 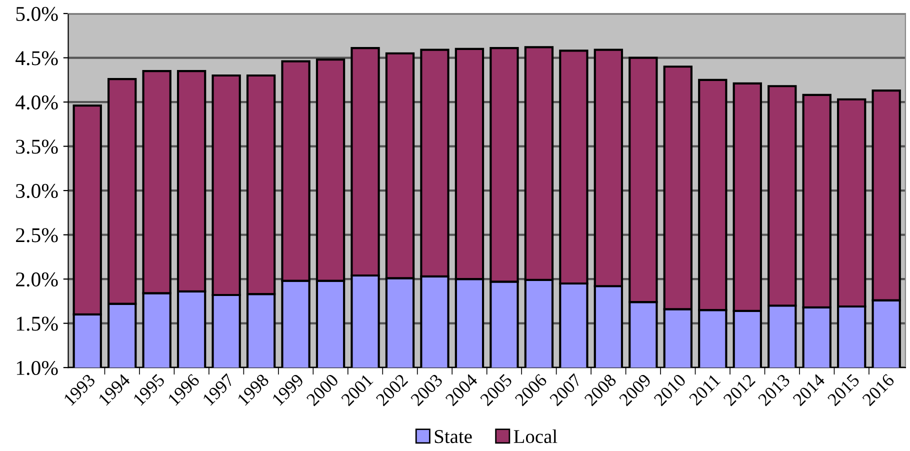 What do you see at coordinates (37, 235) in the screenshot?
I see `y-tick-label: 2.5%` at bounding box center [37, 235].